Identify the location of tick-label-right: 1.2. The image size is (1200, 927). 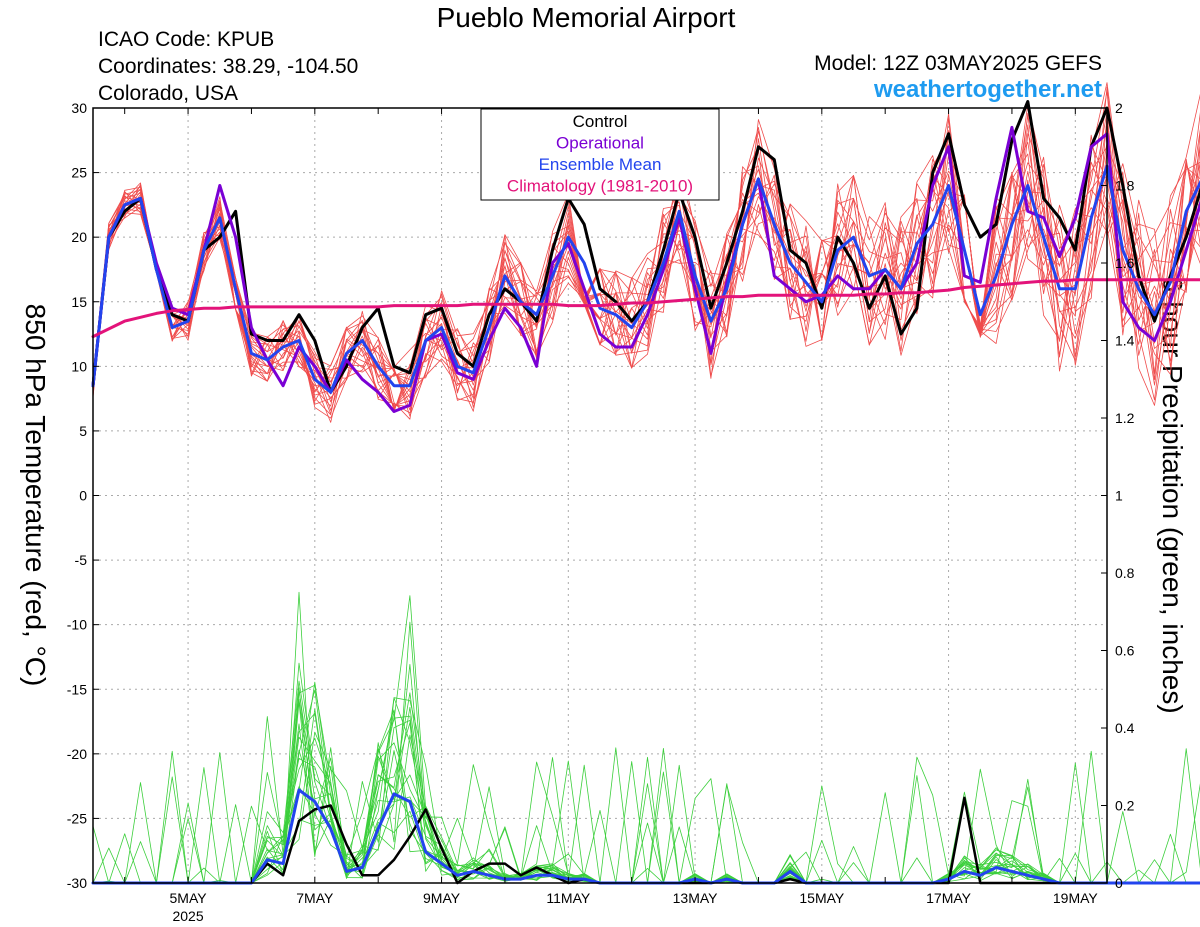
(1125, 418).